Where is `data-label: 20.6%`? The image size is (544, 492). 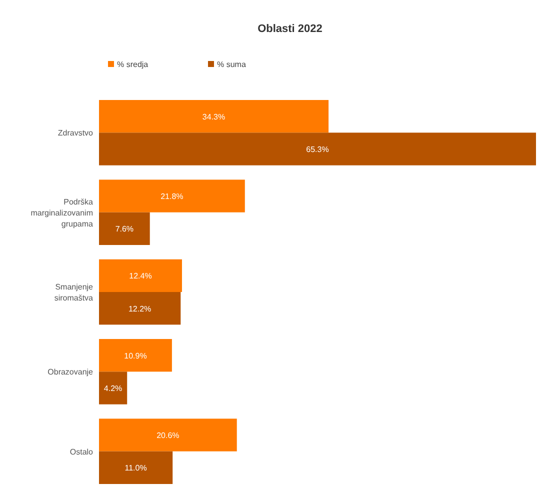 data-label: 20.6% is located at coordinates (168, 435).